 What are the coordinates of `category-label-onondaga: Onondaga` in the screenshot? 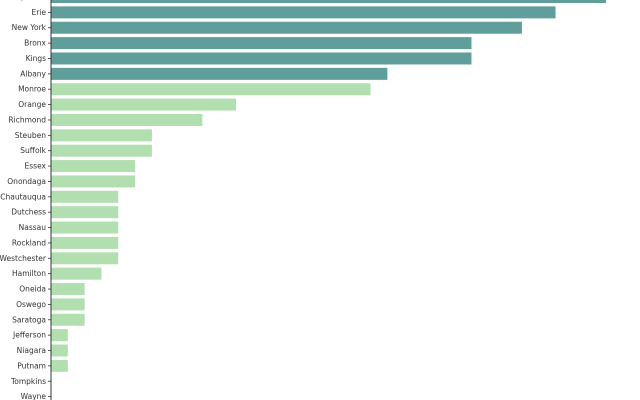 It's located at (26, 181).